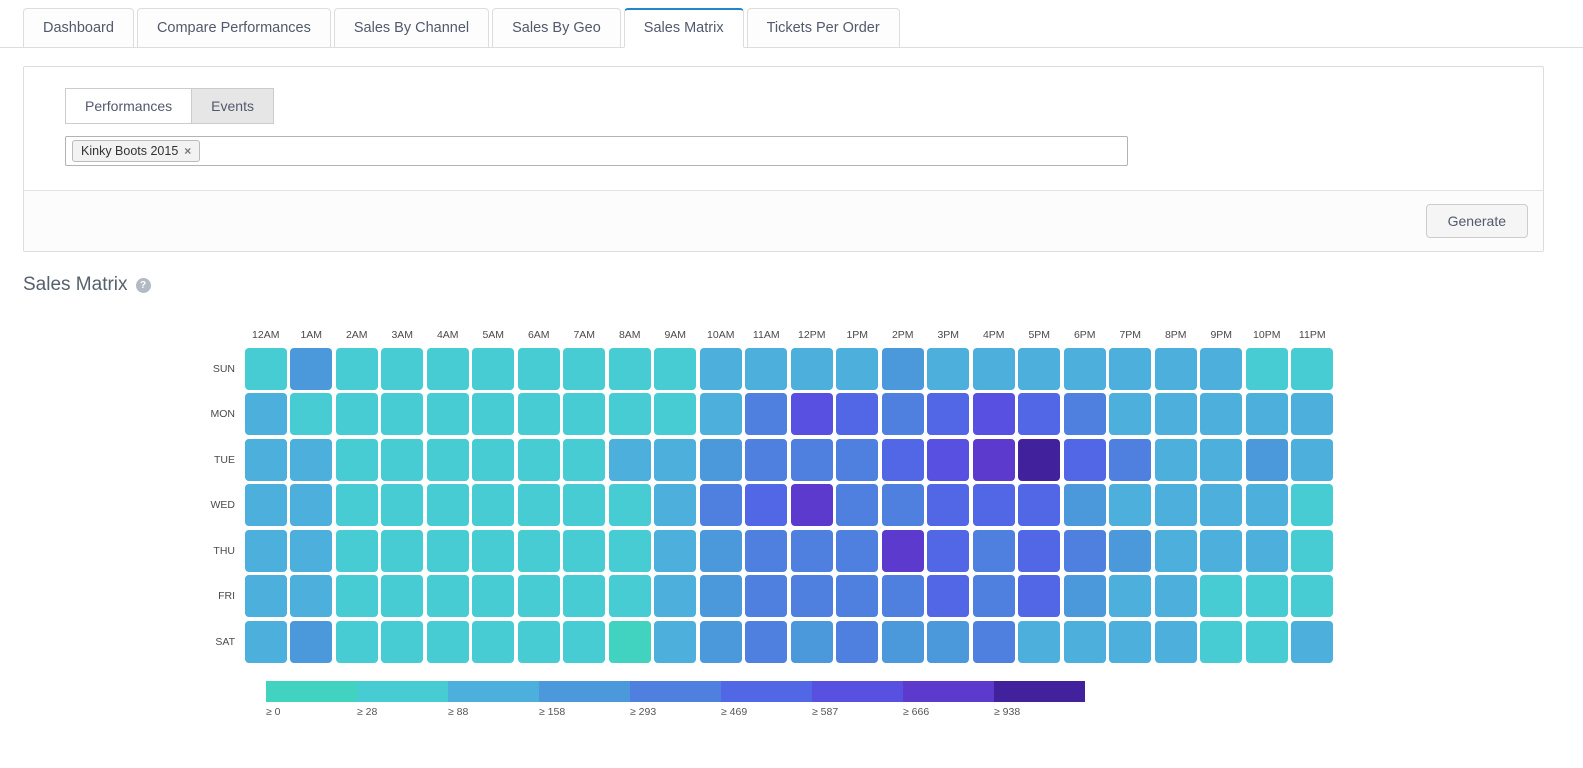  Describe the element at coordinates (994, 415) in the screenshot. I see `heatmap-cell-mon-4pm` at that location.